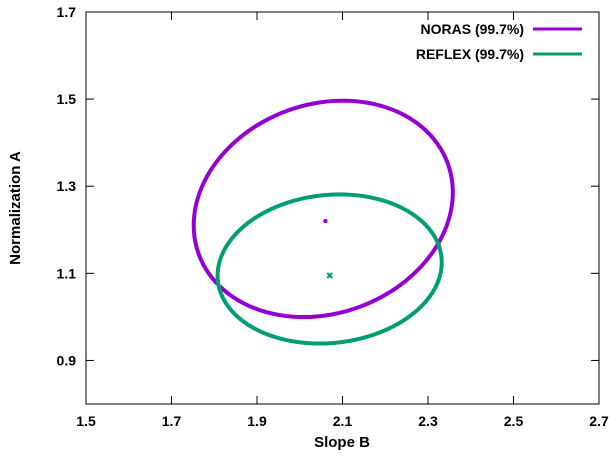  Describe the element at coordinates (172, 421) in the screenshot. I see `x-tick-label: 1.7` at that location.